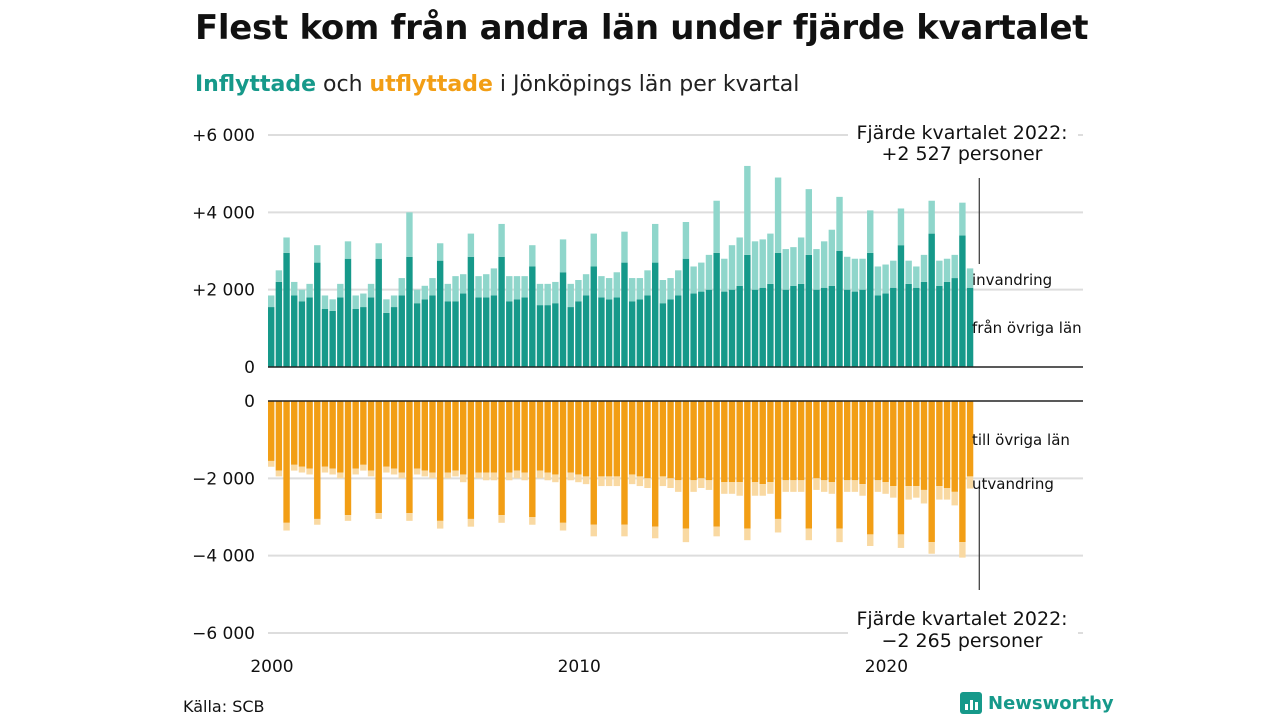 The width and height of the screenshot is (1280, 720). I want to click on subtitle-rest: i Jönköpings län per kvartal, so click(646, 84).